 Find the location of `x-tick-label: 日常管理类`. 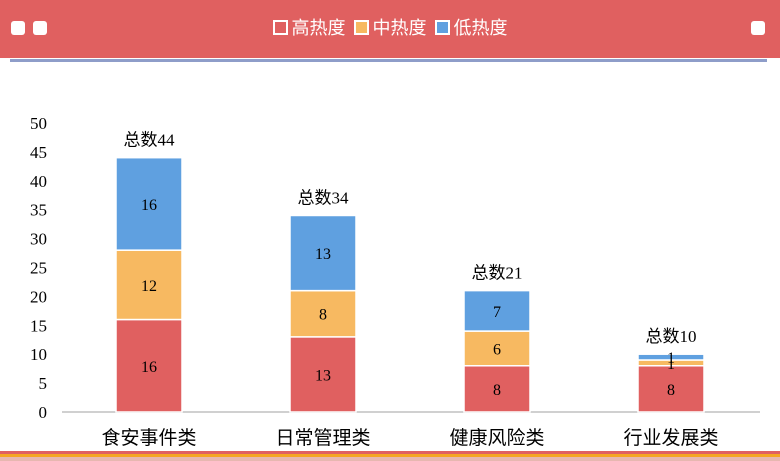

x-tick-label: 日常管理类 is located at coordinates (322, 438).